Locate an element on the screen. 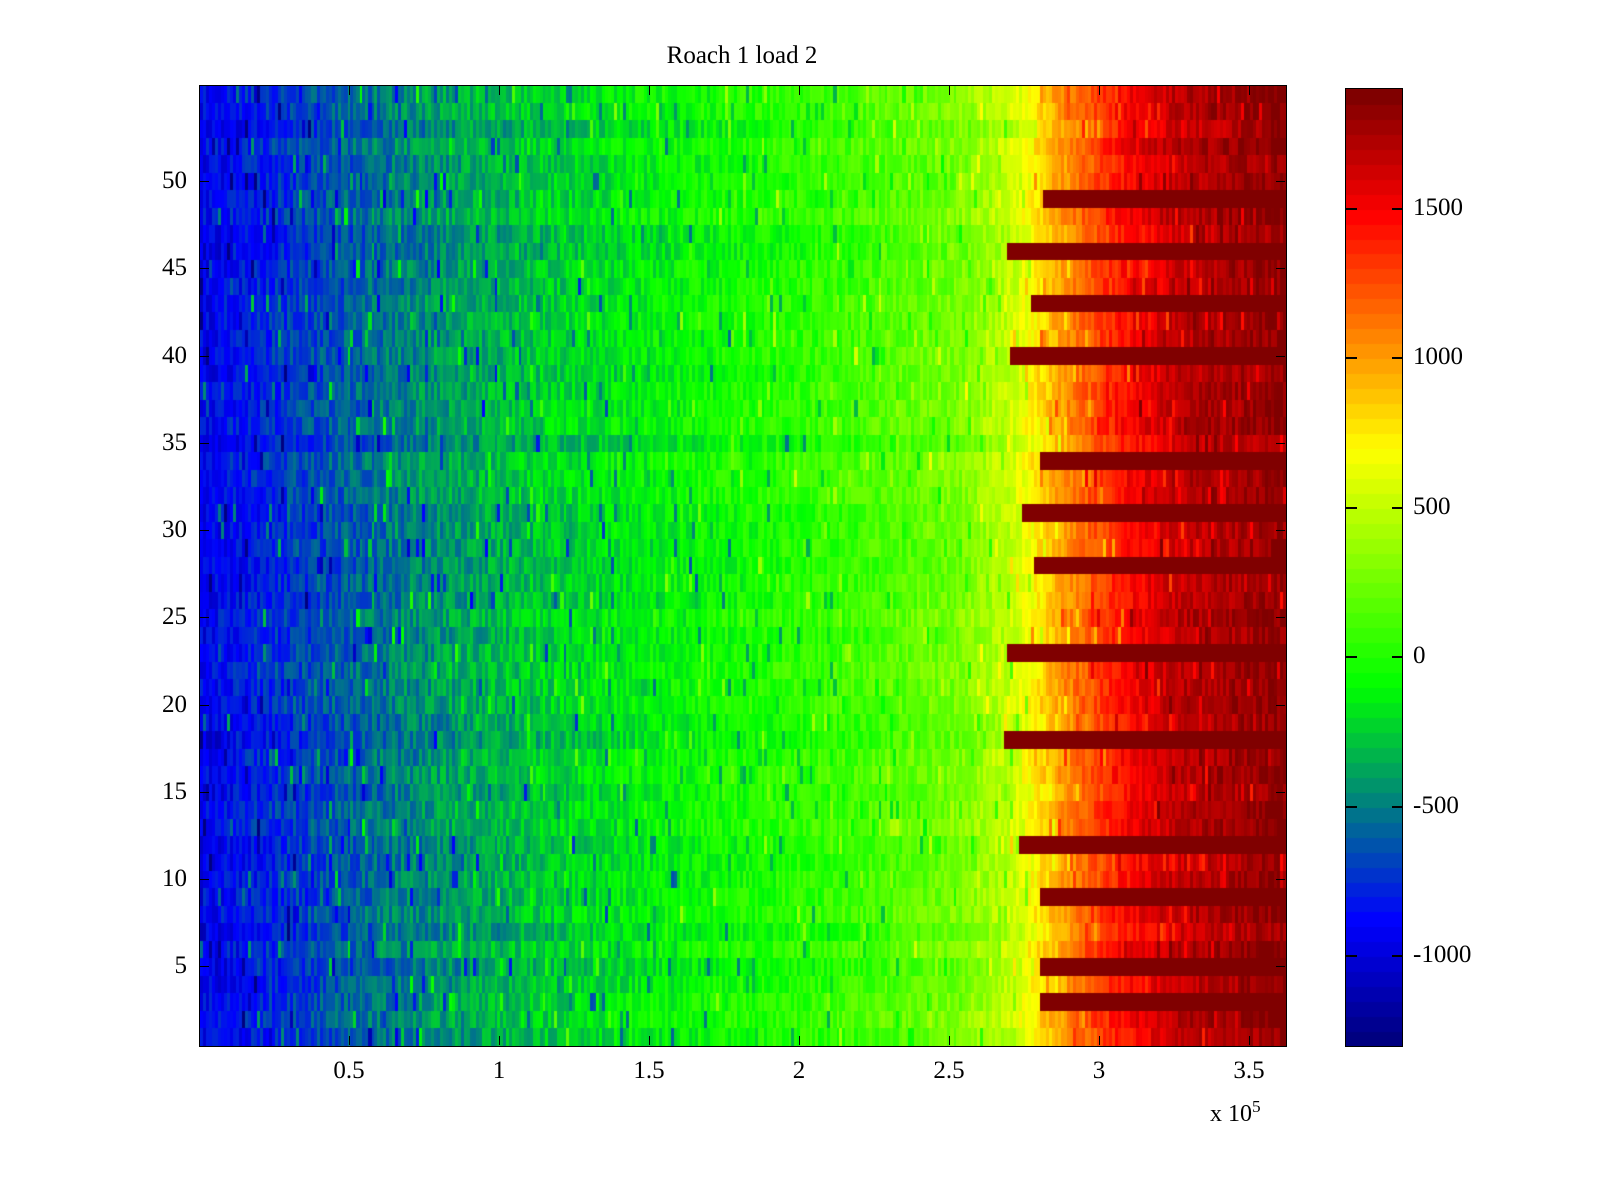  x-axis-tick-label: 3.5 is located at coordinates (1249, 1070).